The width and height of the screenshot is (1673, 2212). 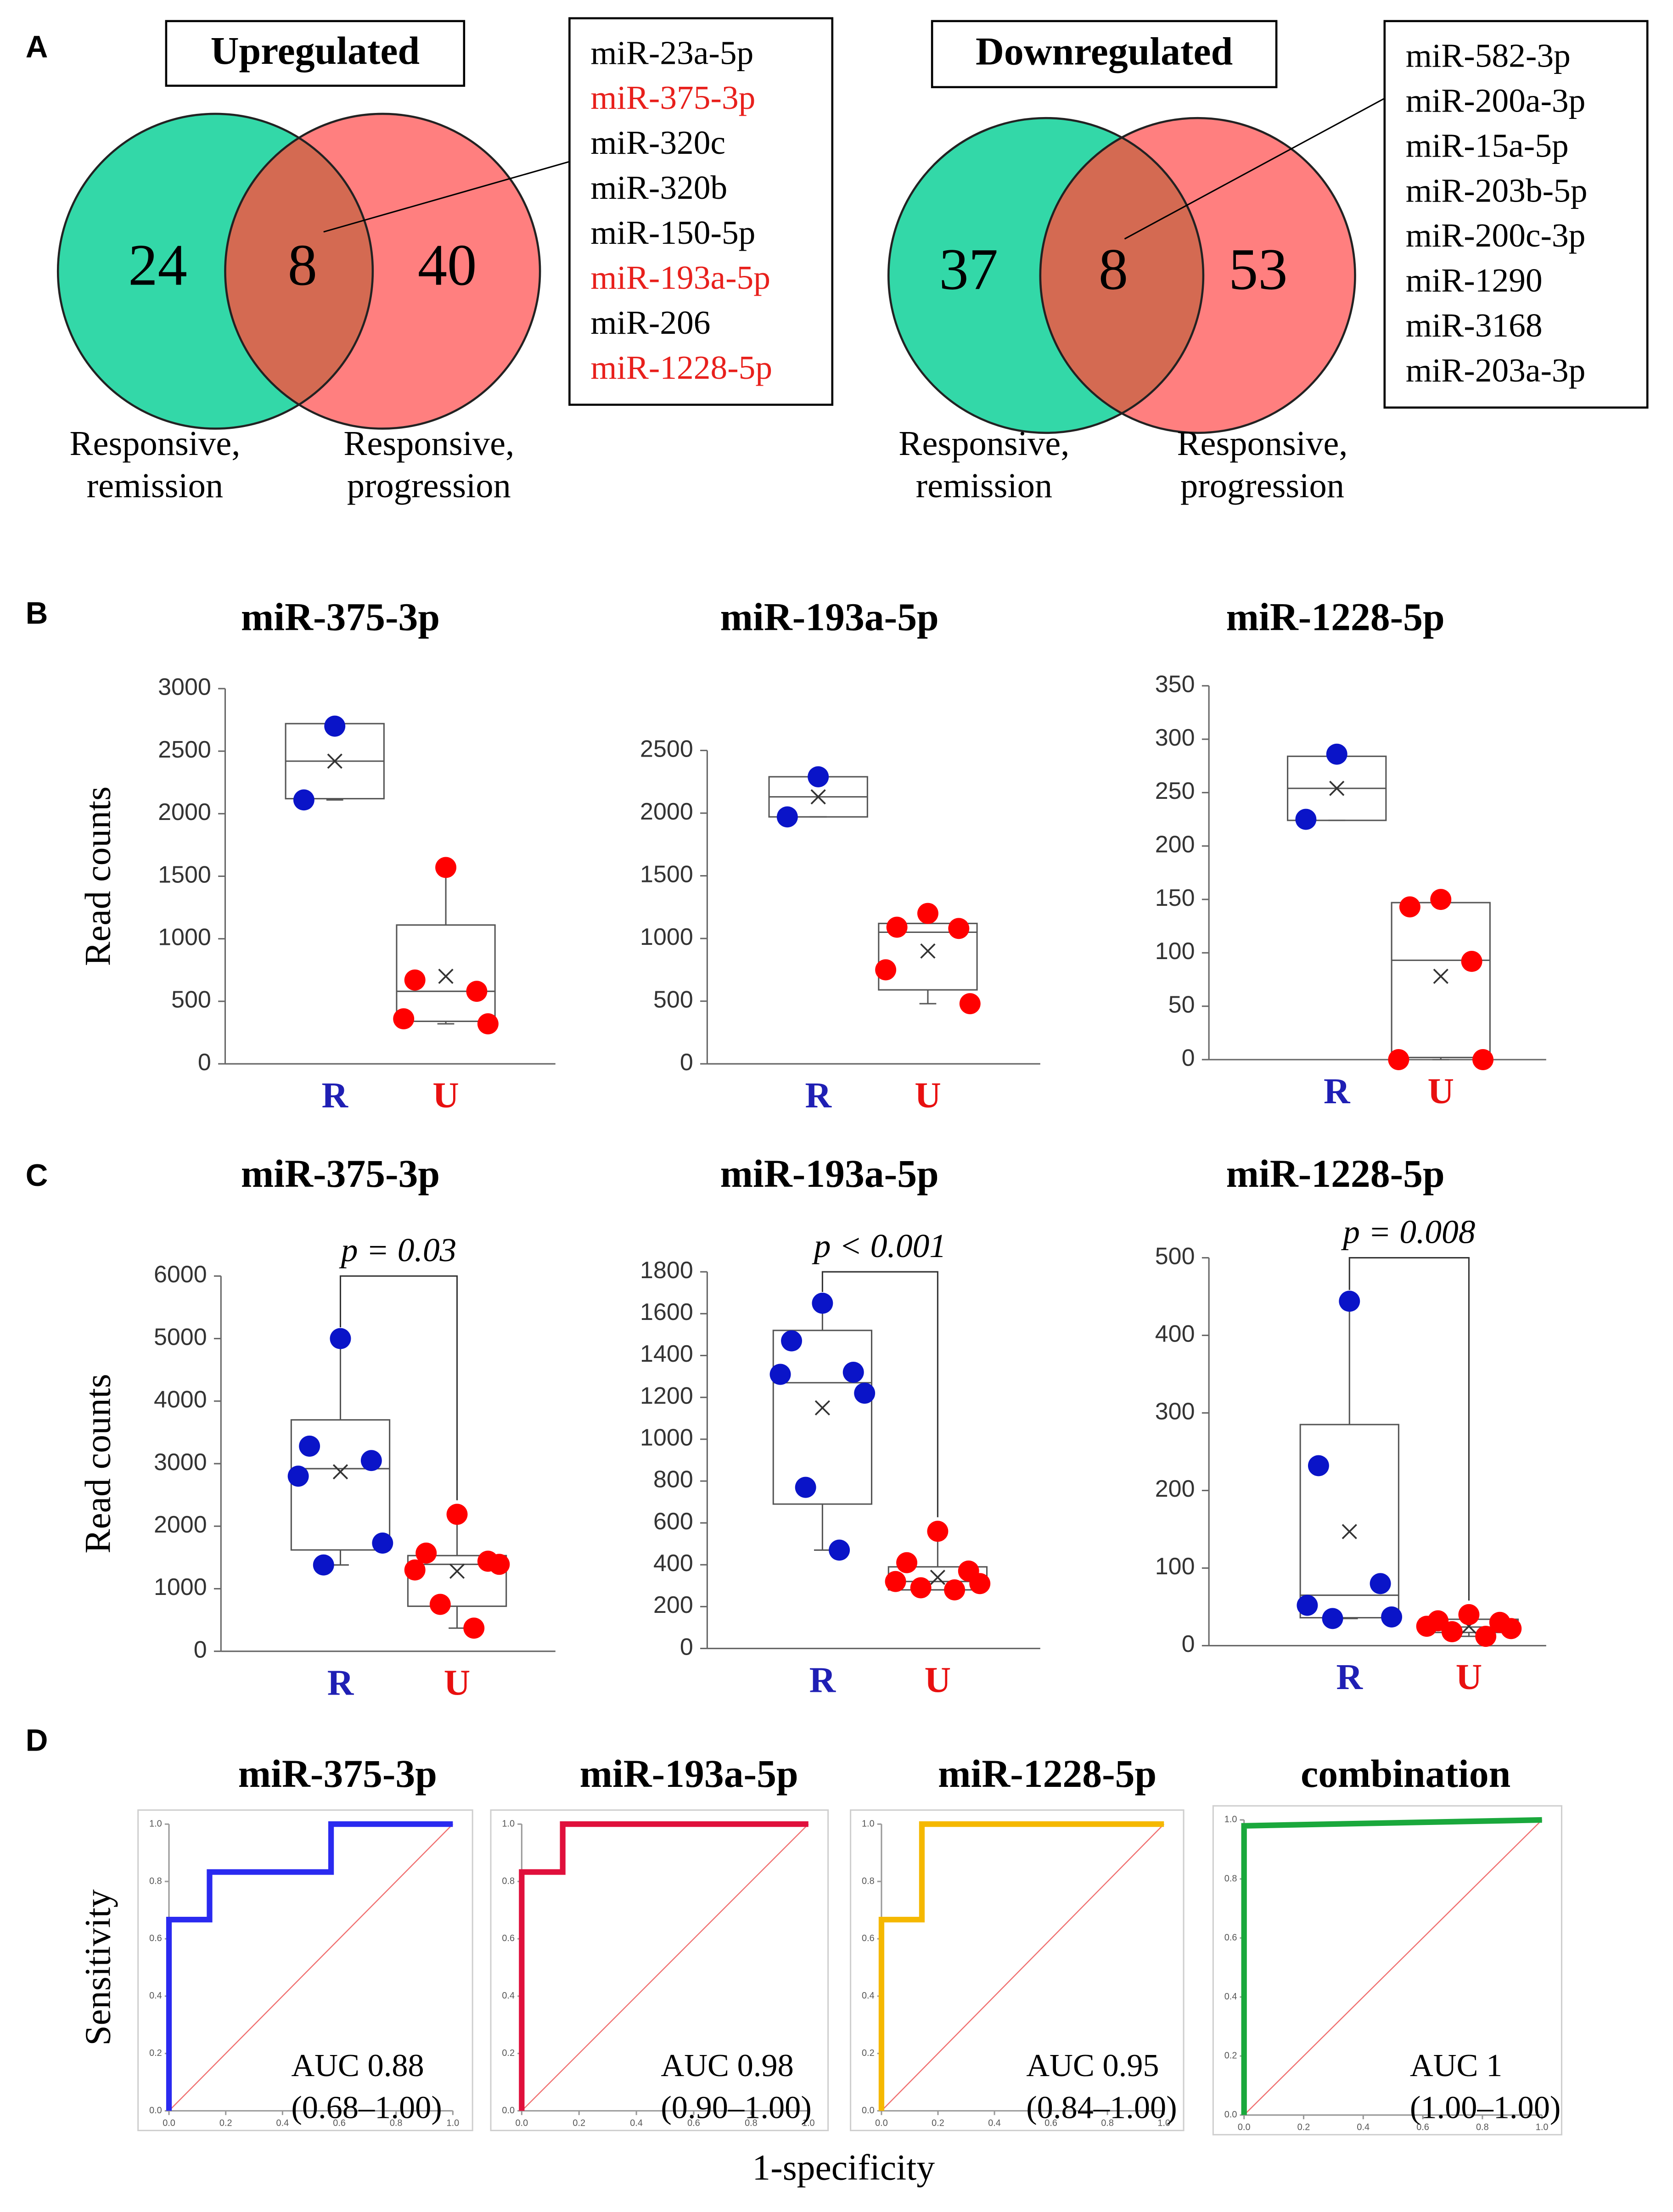 I want to click on x-tick-label: 1.0, so click(x=453, y=2123).